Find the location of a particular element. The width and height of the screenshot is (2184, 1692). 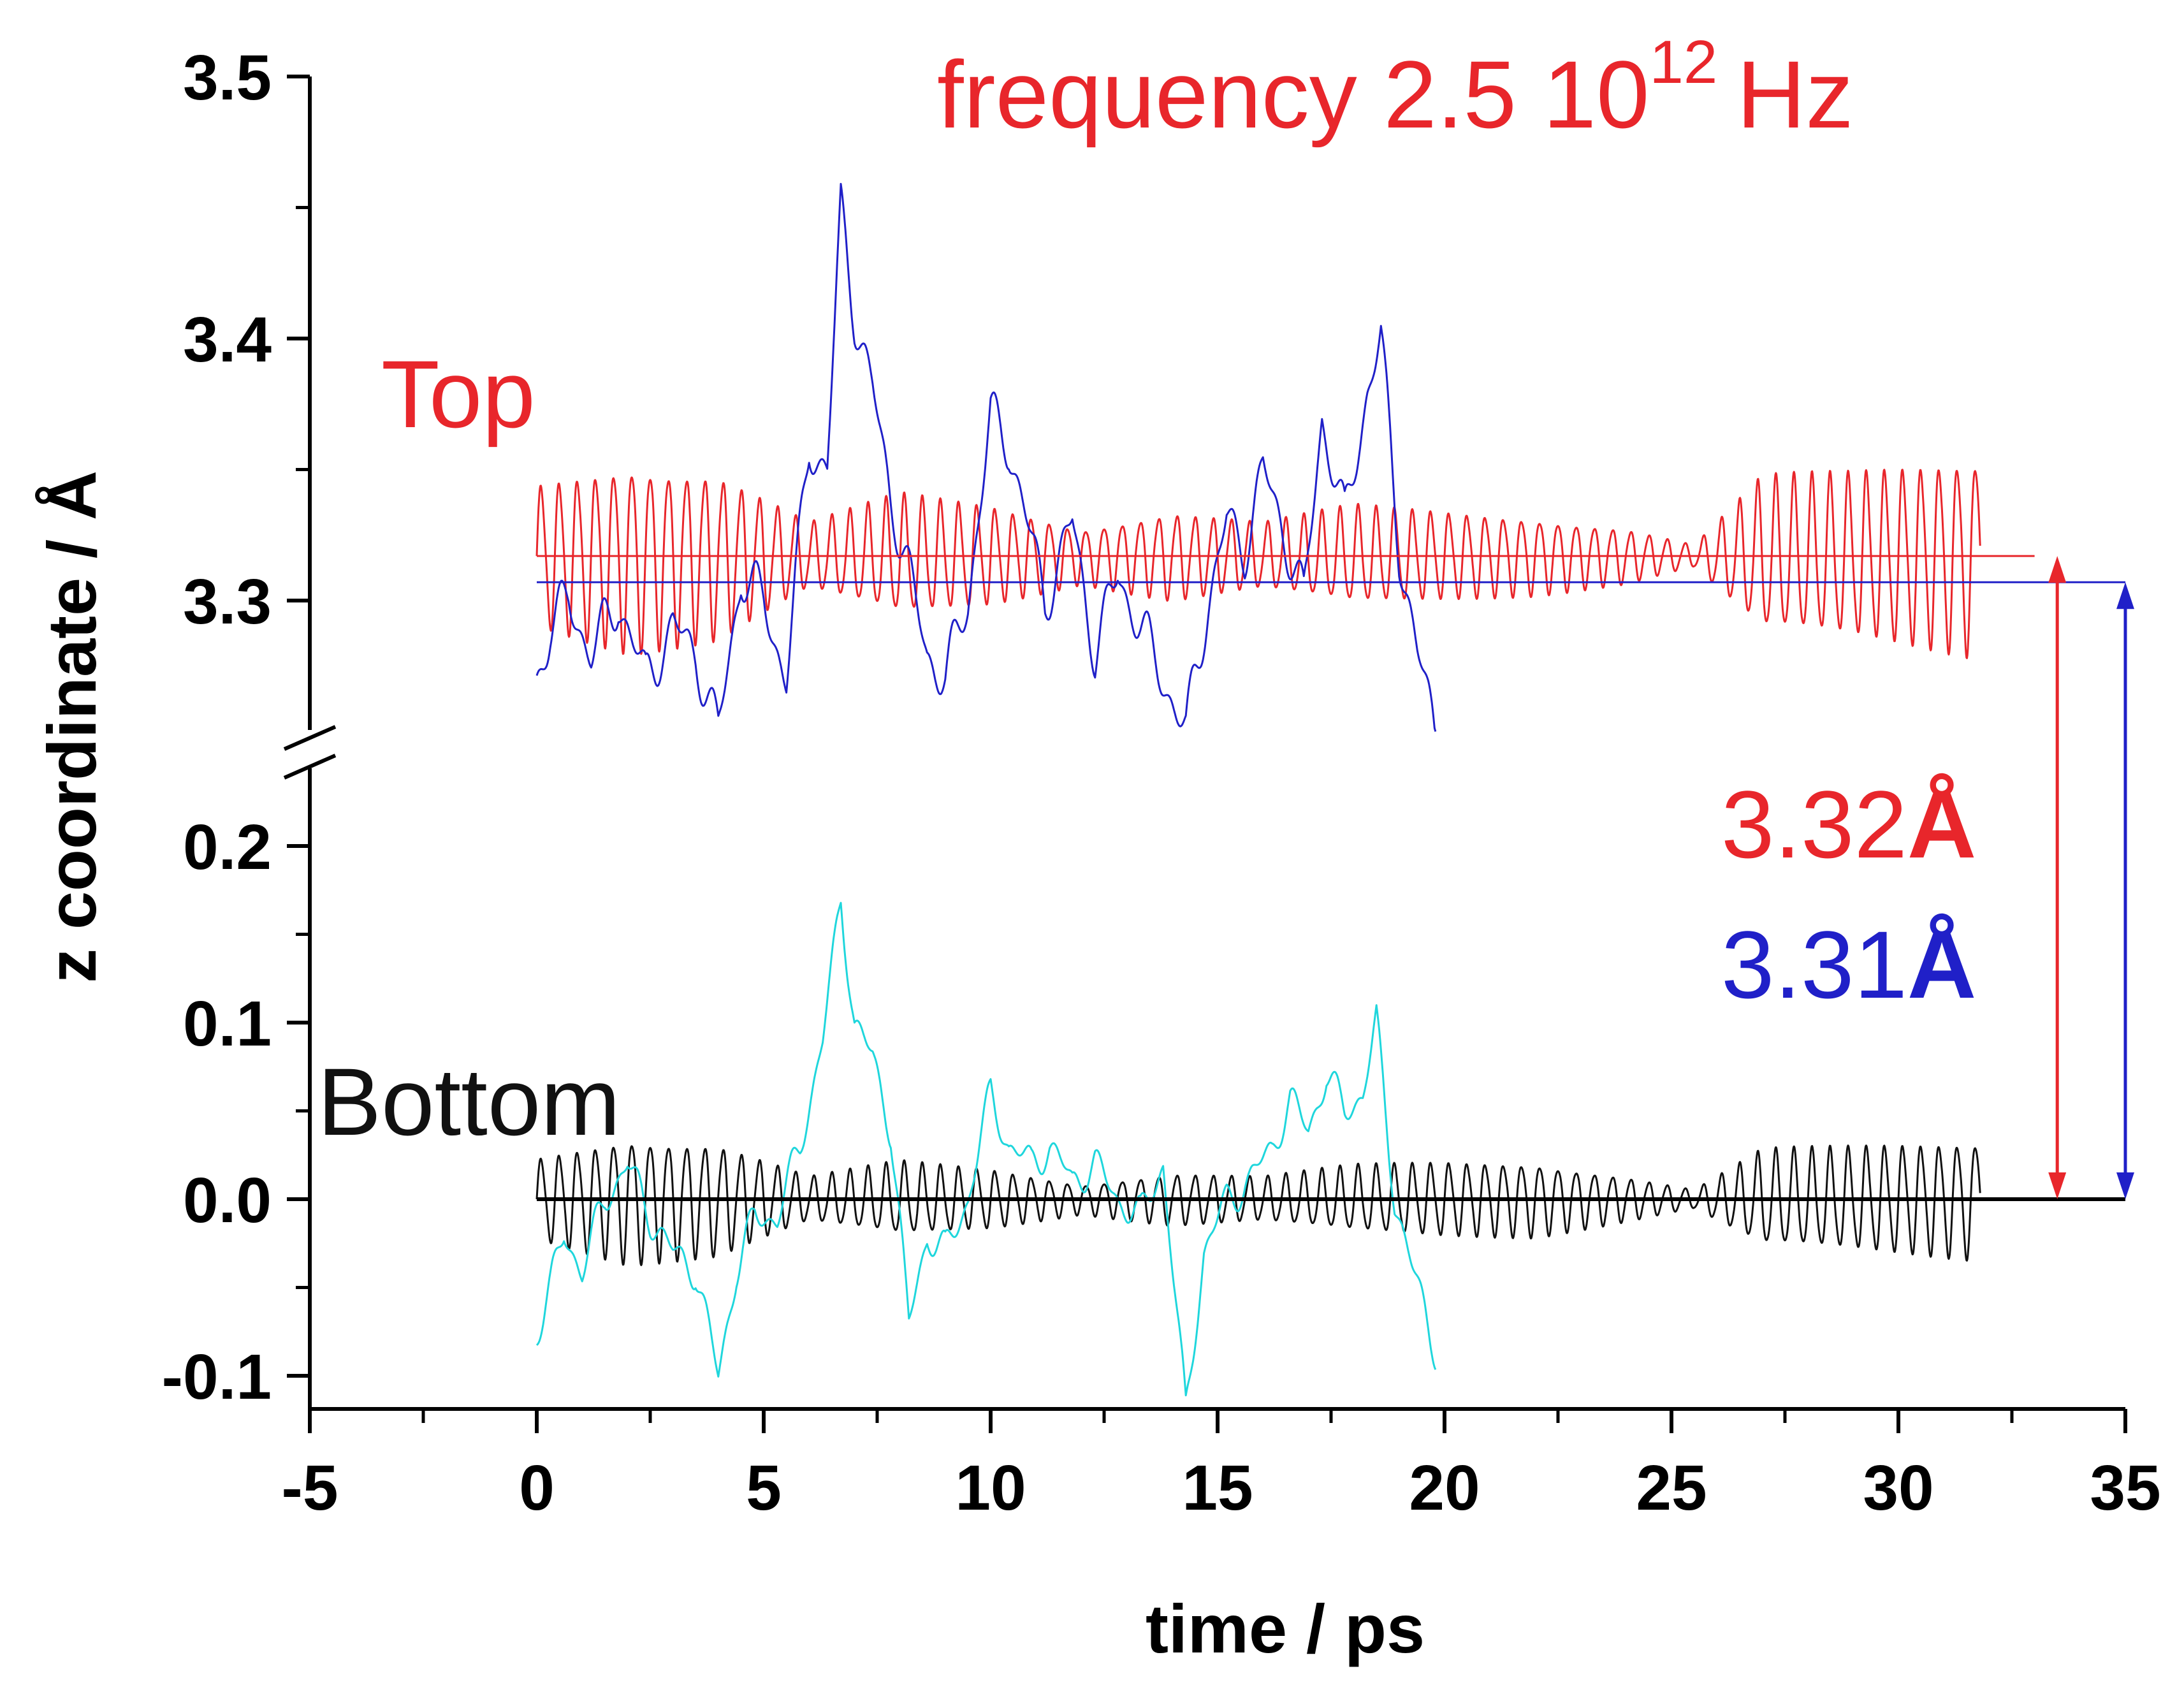

blue-distance-arrow-head-top is located at coordinates (2125, 595).